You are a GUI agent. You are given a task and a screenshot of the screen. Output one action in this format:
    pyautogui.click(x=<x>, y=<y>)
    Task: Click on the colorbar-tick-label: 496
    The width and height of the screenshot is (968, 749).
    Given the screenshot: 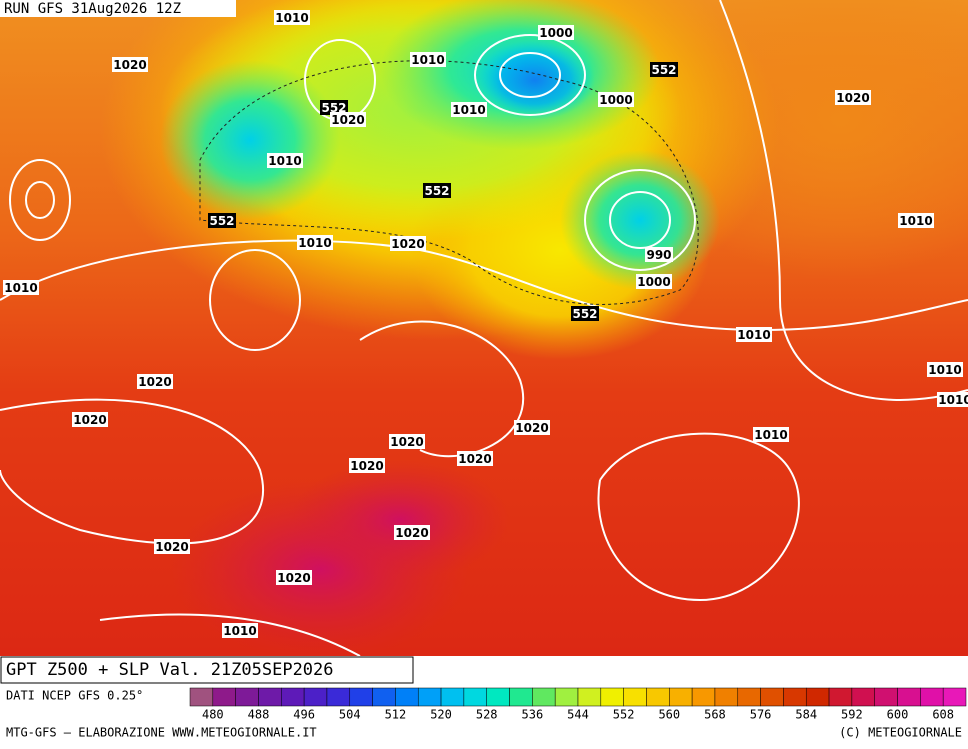 What is the action you would take?
    pyautogui.click(x=304, y=715)
    